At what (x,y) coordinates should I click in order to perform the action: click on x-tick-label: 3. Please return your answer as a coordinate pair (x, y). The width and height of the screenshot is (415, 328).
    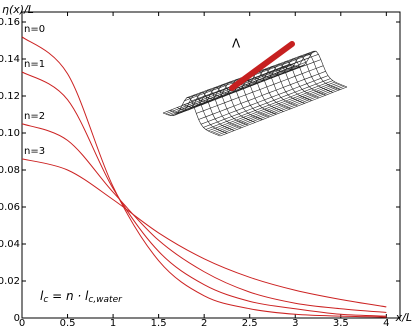
    Looking at the image, I should click on (295, 323).